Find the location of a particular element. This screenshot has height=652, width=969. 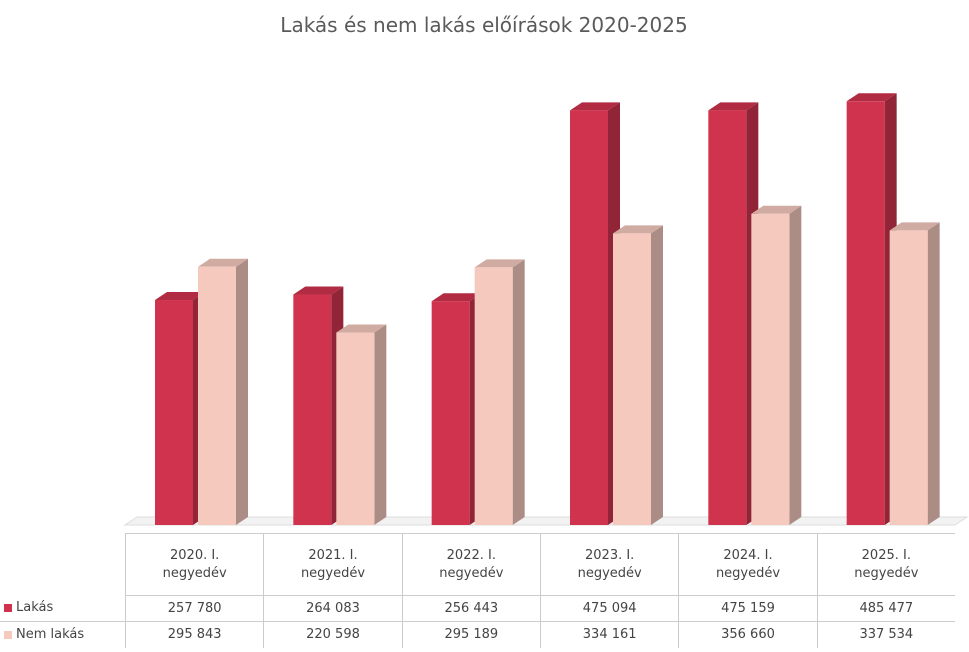

category-label: 2024. I. negyedév is located at coordinates (747, 564).